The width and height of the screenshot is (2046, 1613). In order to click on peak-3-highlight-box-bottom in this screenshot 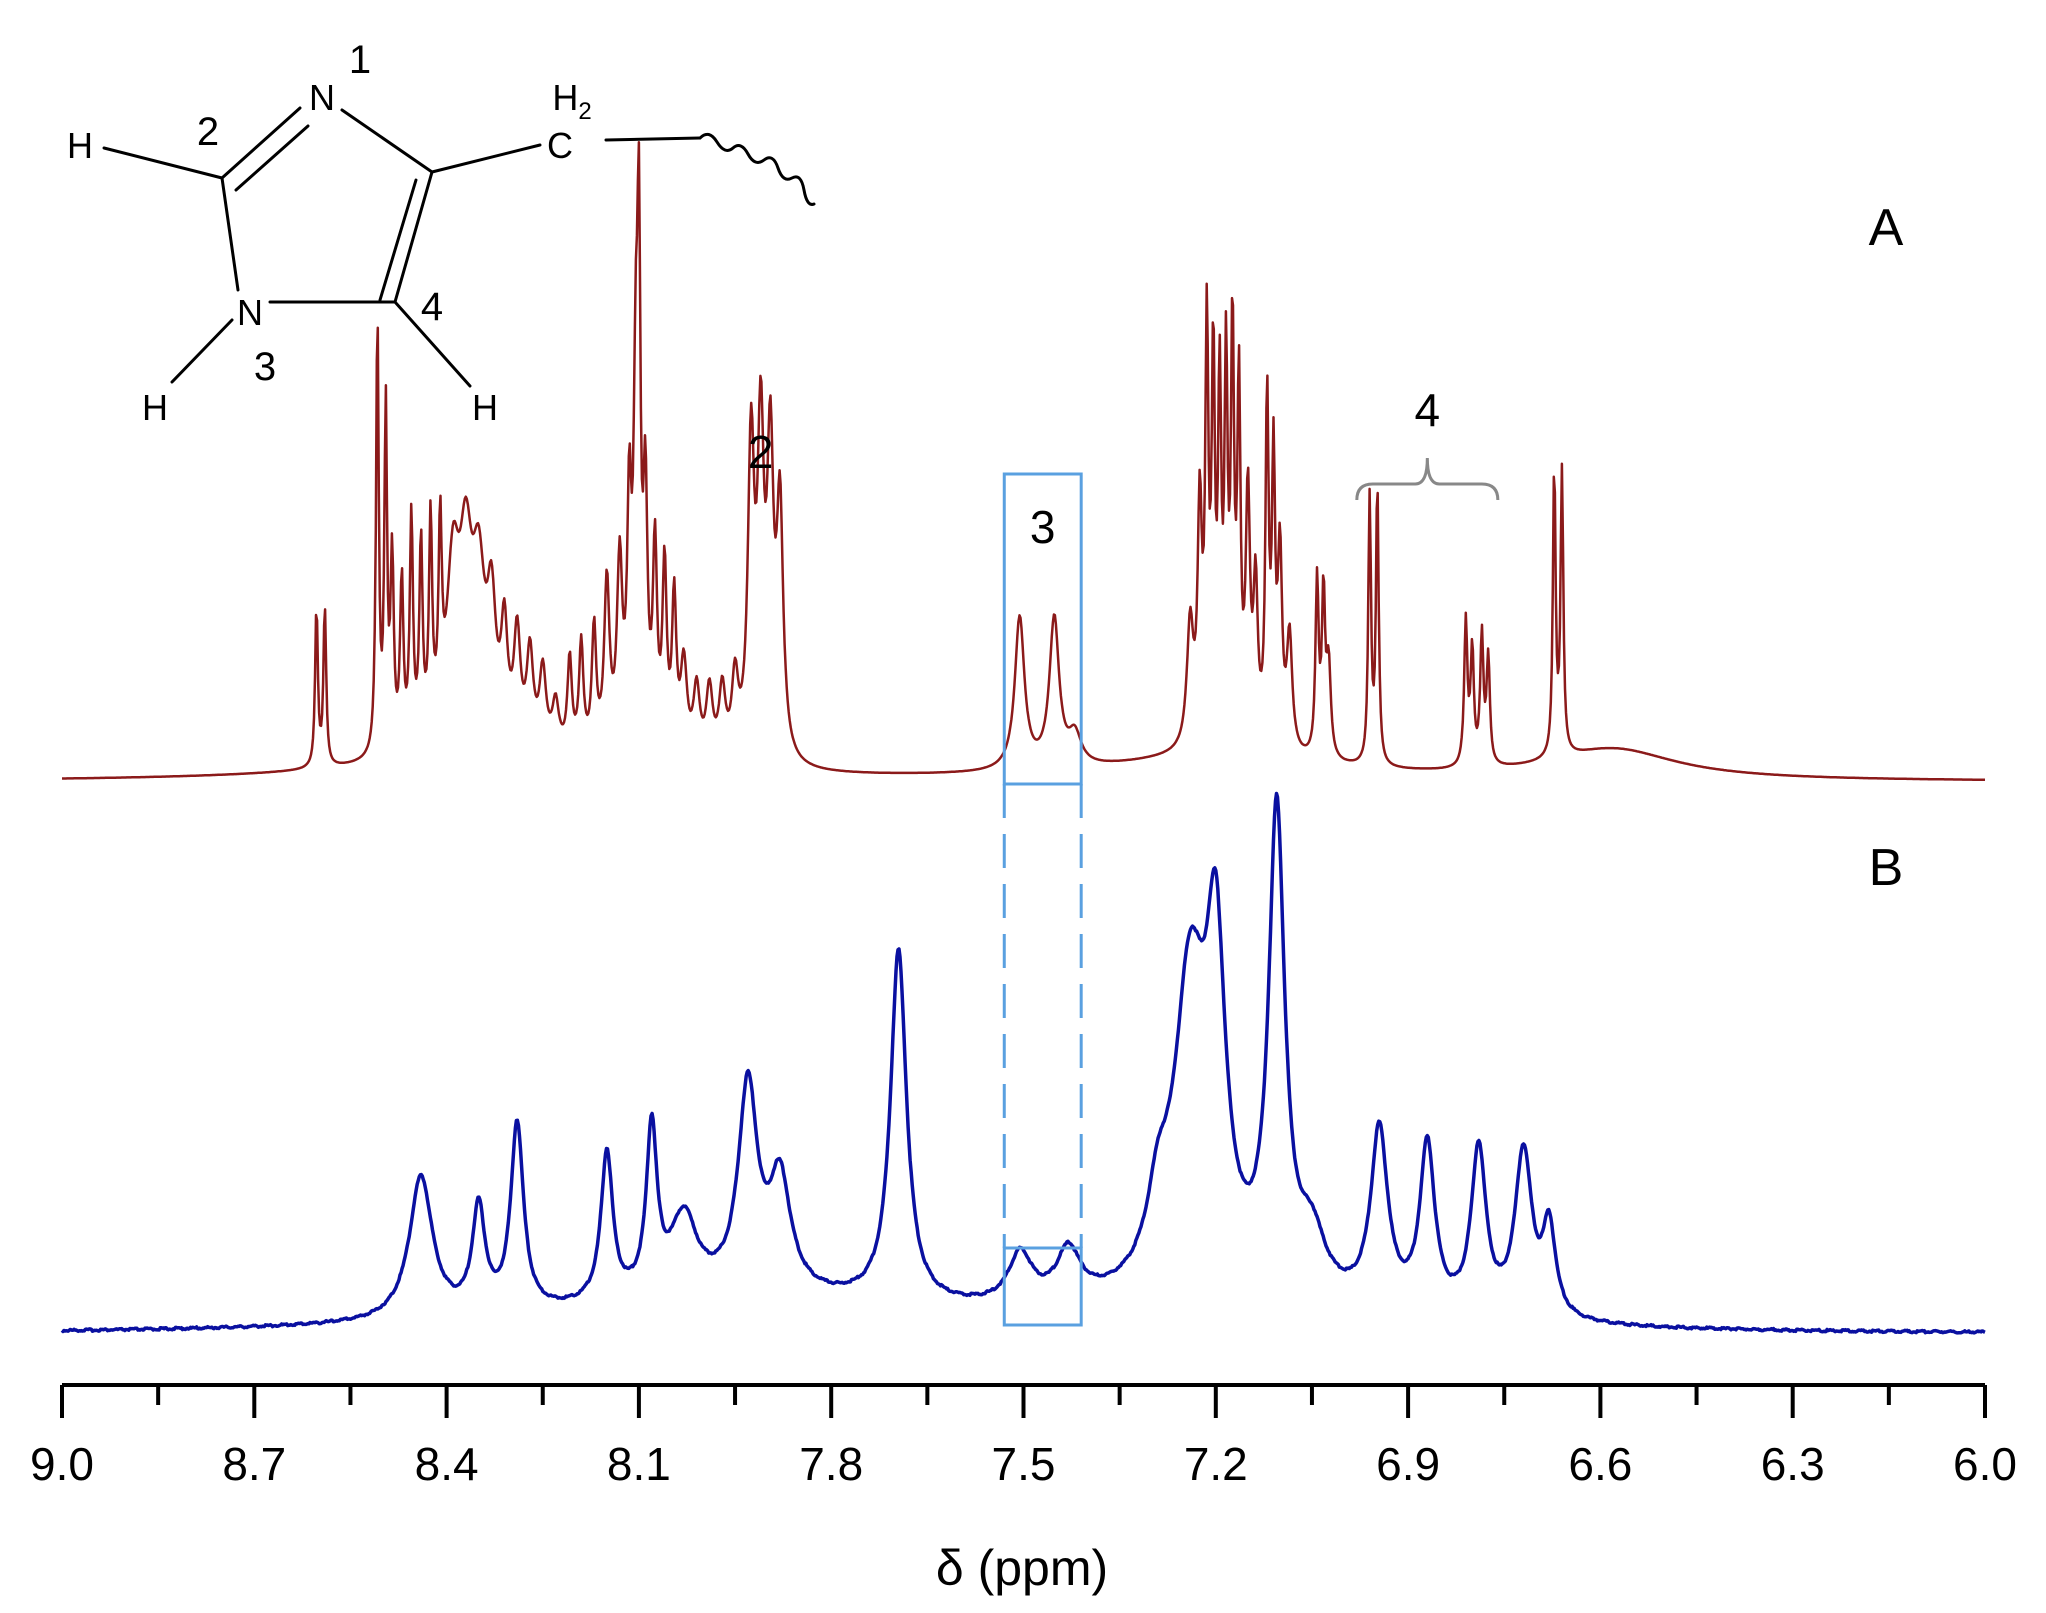, I will do `click(1042, 1286)`.